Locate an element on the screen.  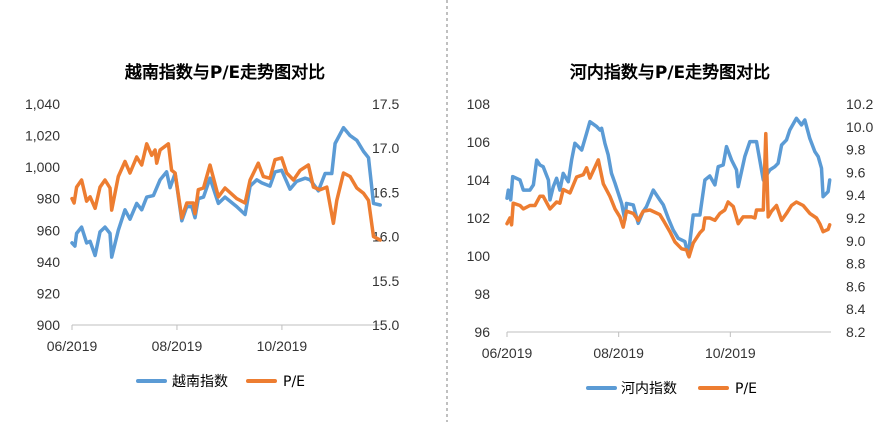
chart-title: 越南指数与P/E走势图对比 is located at coordinates (224, 72).